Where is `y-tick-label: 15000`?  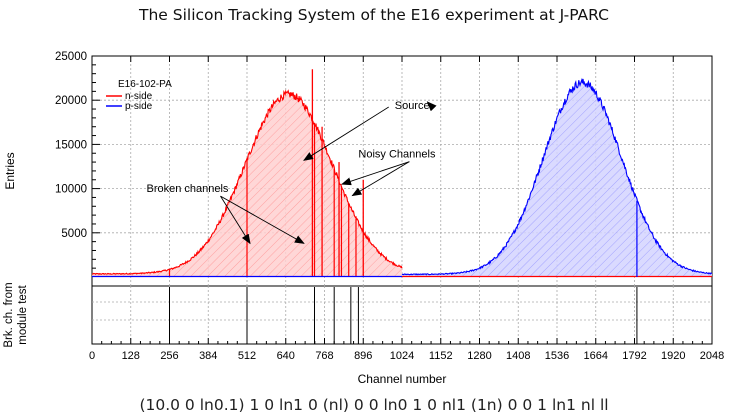
y-tick-label: 15000 is located at coordinates (71, 145).